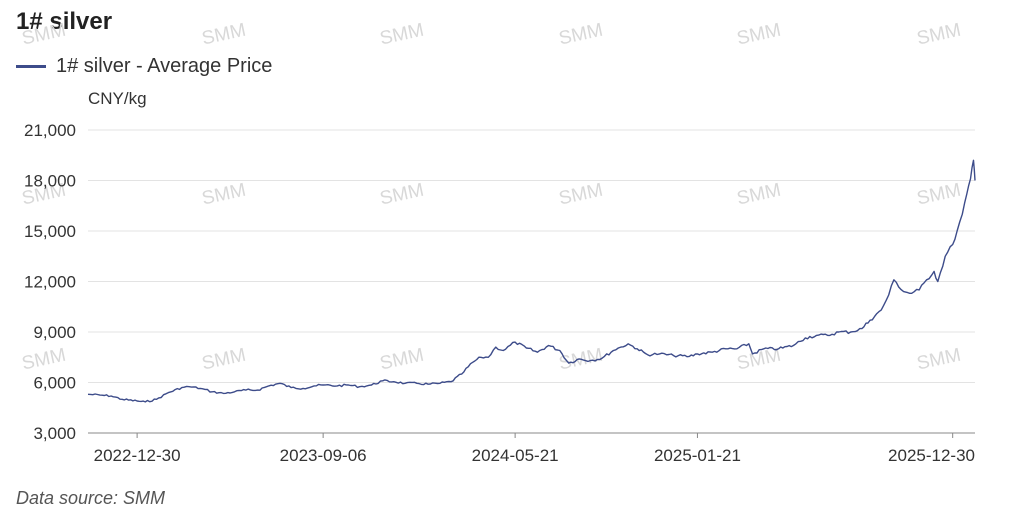 The image size is (1010, 516). Describe the element at coordinates (50, 130) in the screenshot. I see `y-tick-label: 21,000` at that location.